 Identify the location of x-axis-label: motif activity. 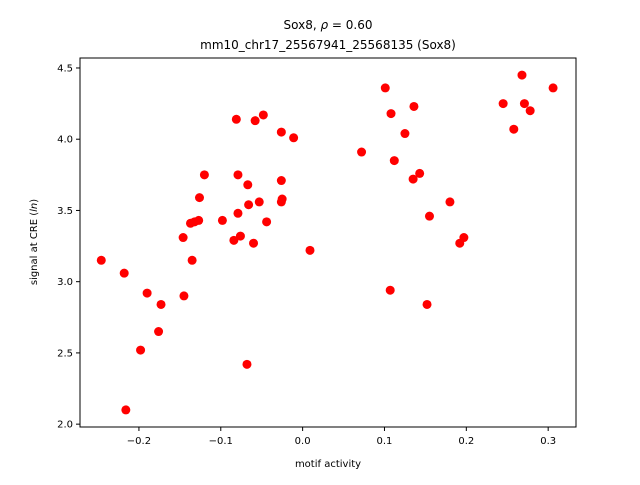
(328, 464).